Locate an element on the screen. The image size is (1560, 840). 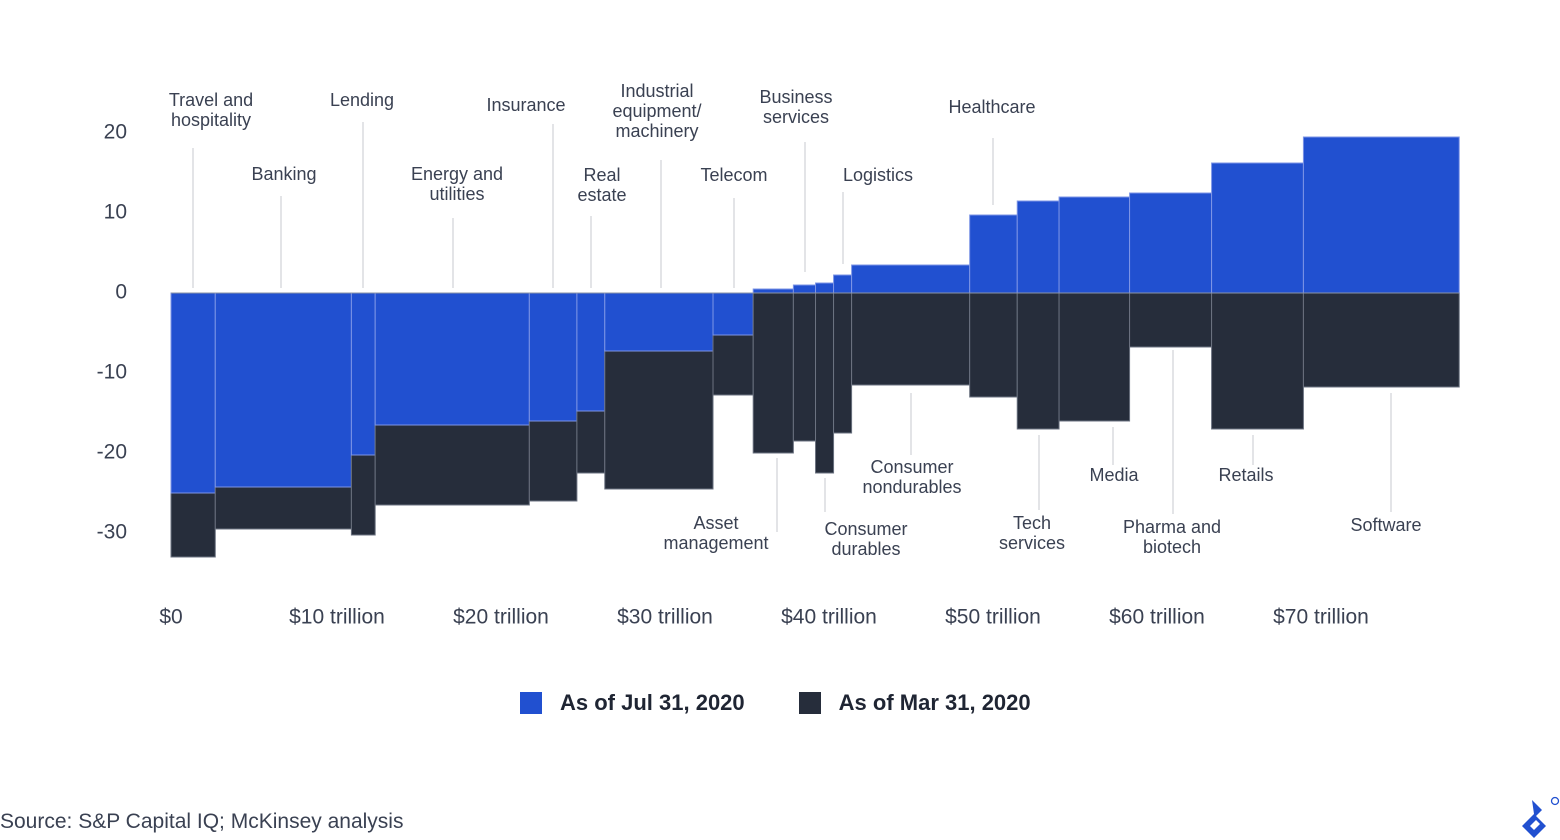
legend-label-jul: As of Jul 31, 2020 is located at coordinates (652, 702).